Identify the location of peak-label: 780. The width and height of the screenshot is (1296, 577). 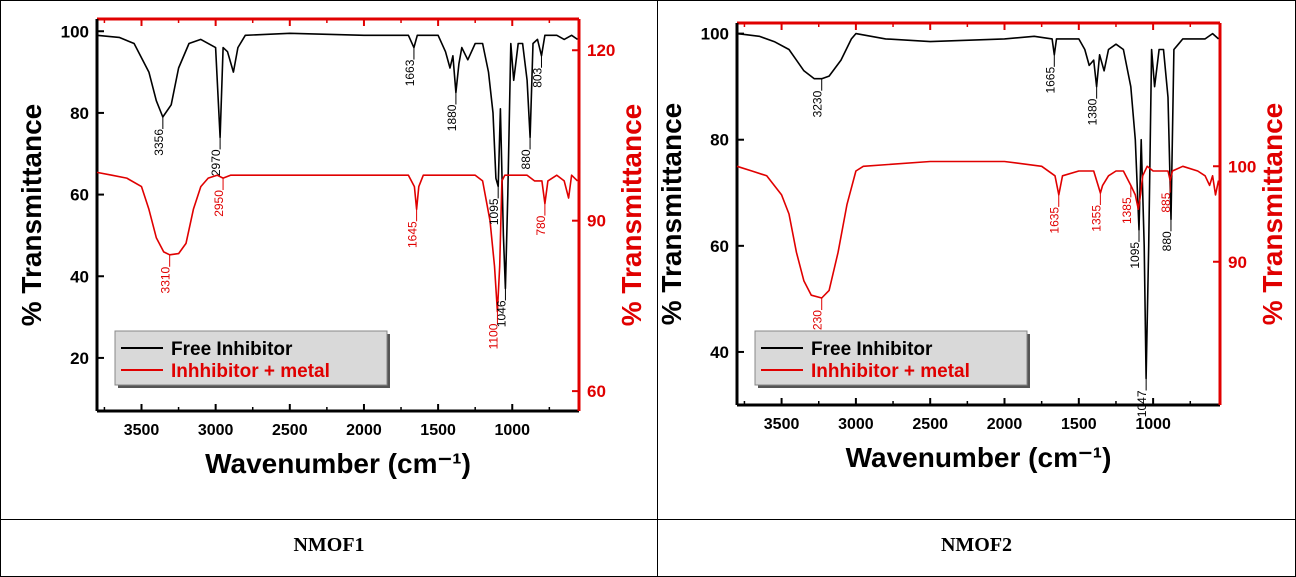
(541, 225).